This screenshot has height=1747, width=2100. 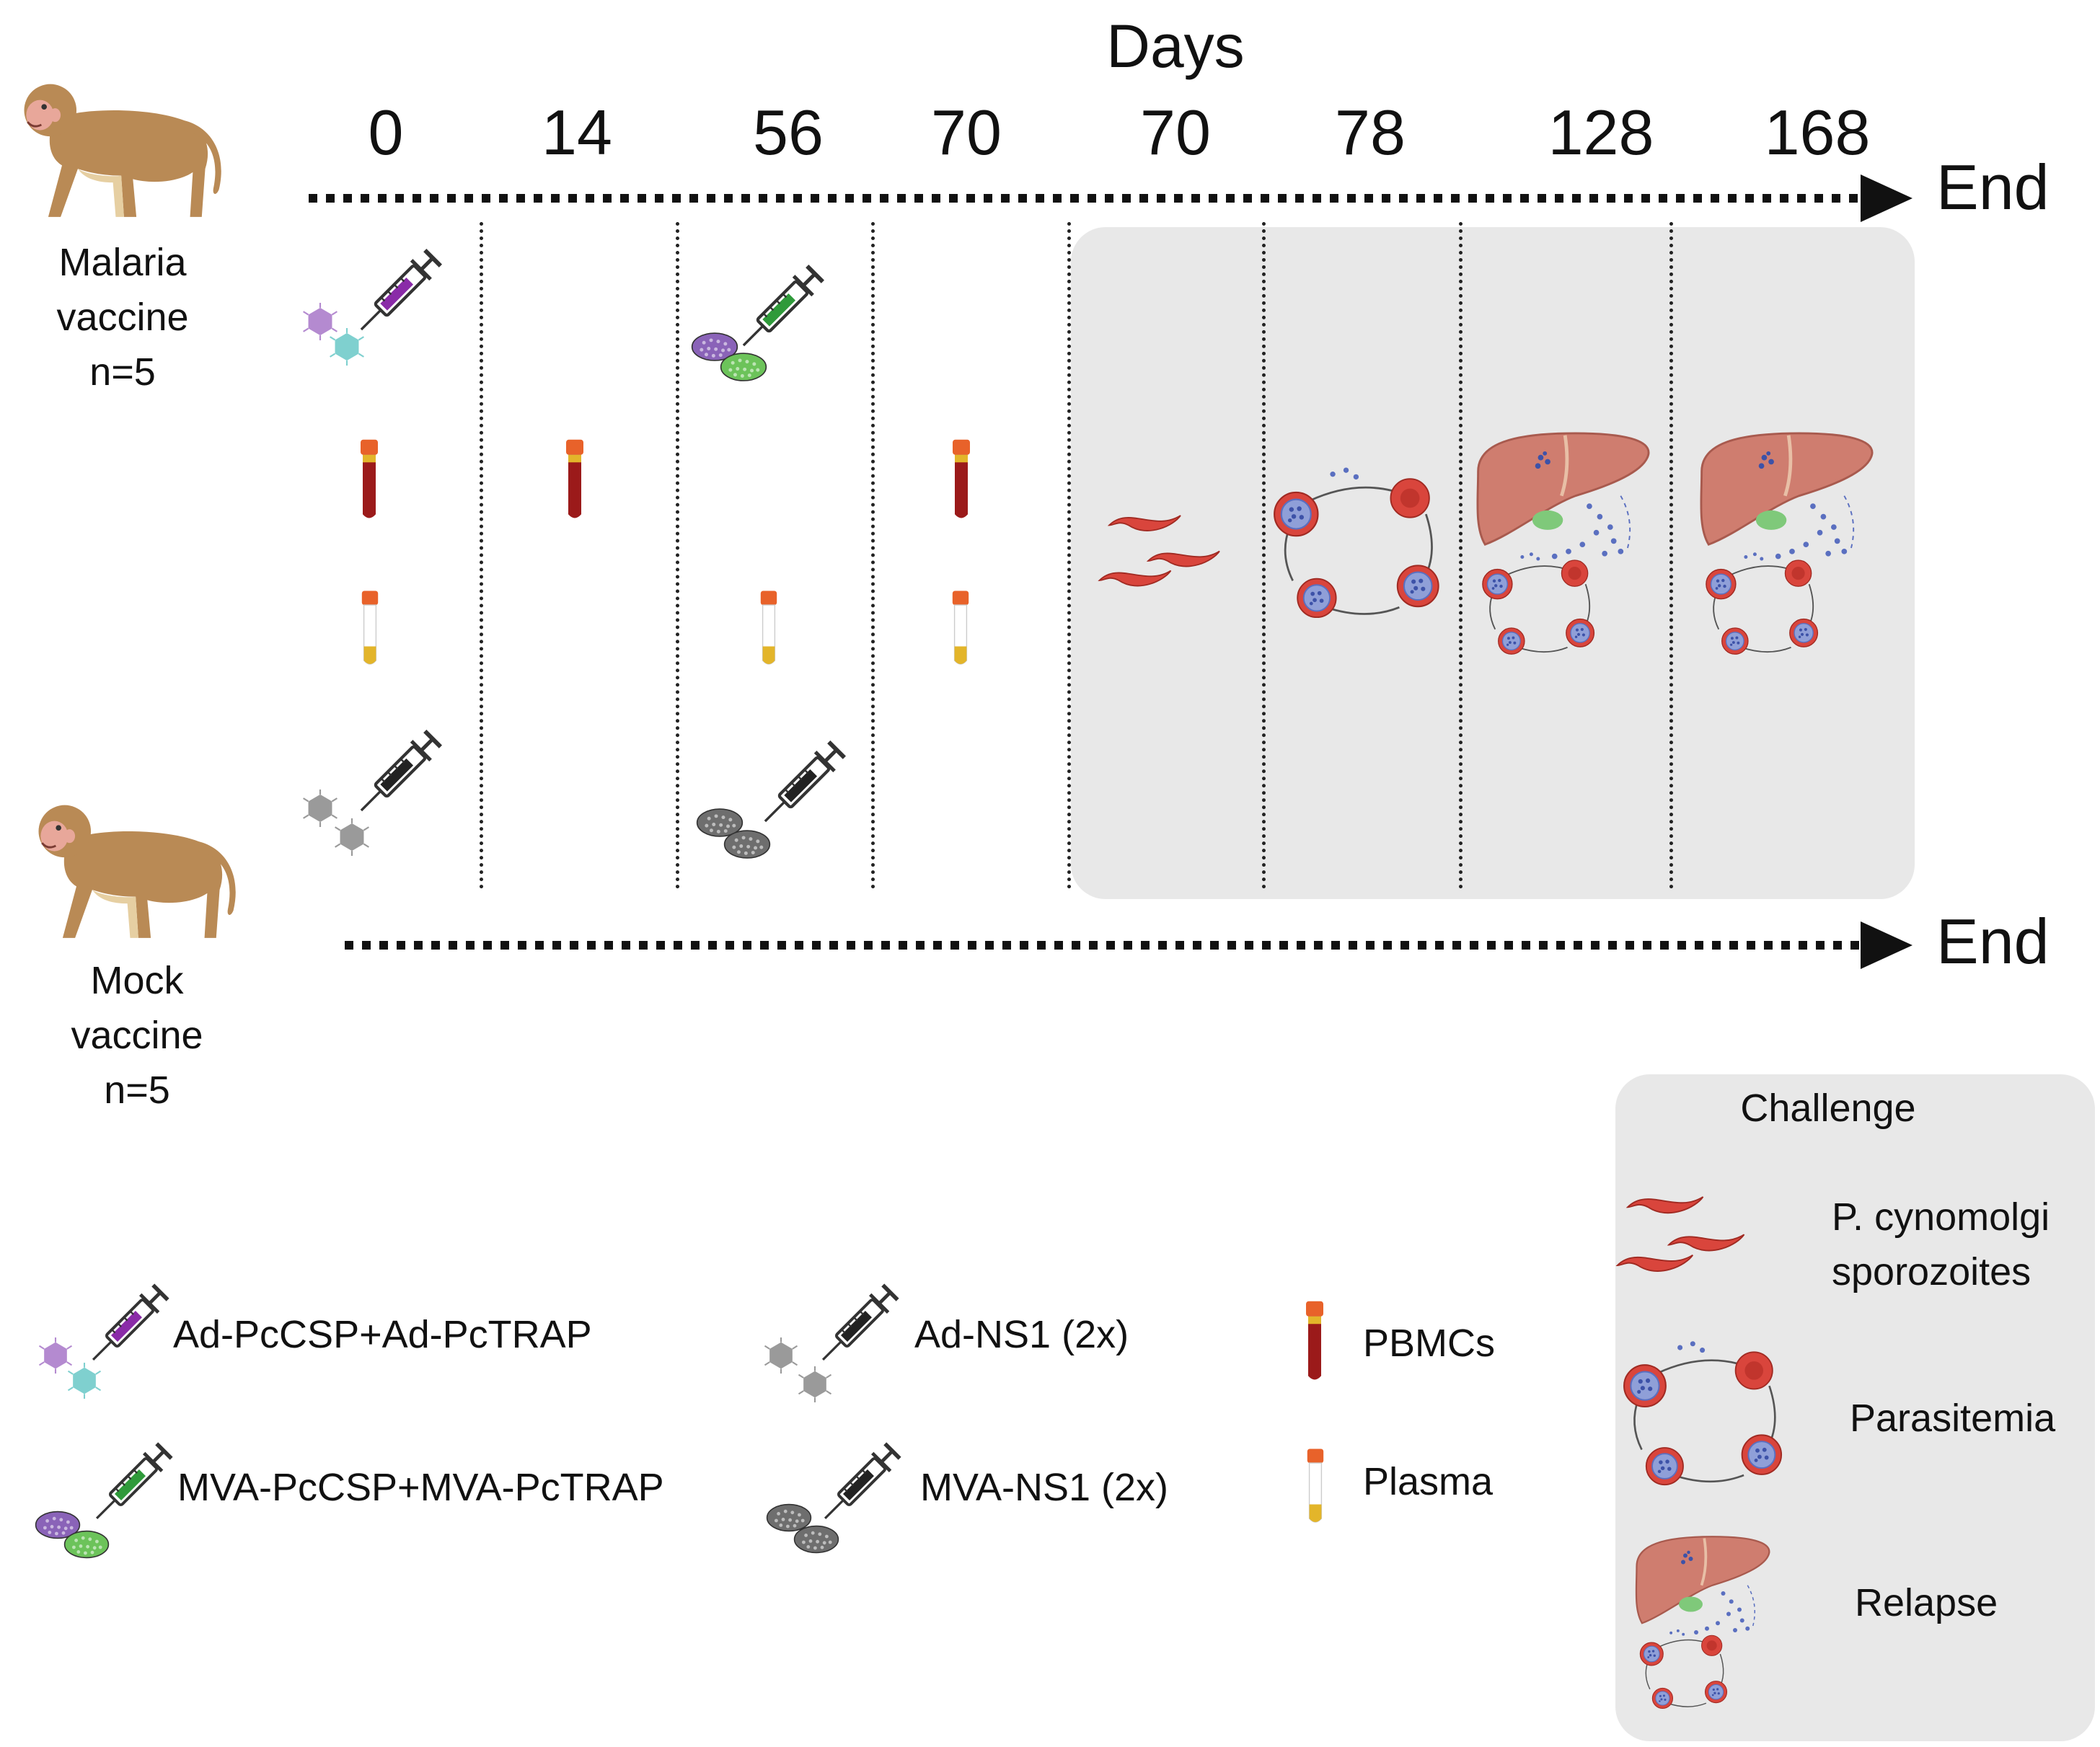 I want to click on legend-sporozoites-line1: P. cynomolgi, so click(x=1941, y=1217).